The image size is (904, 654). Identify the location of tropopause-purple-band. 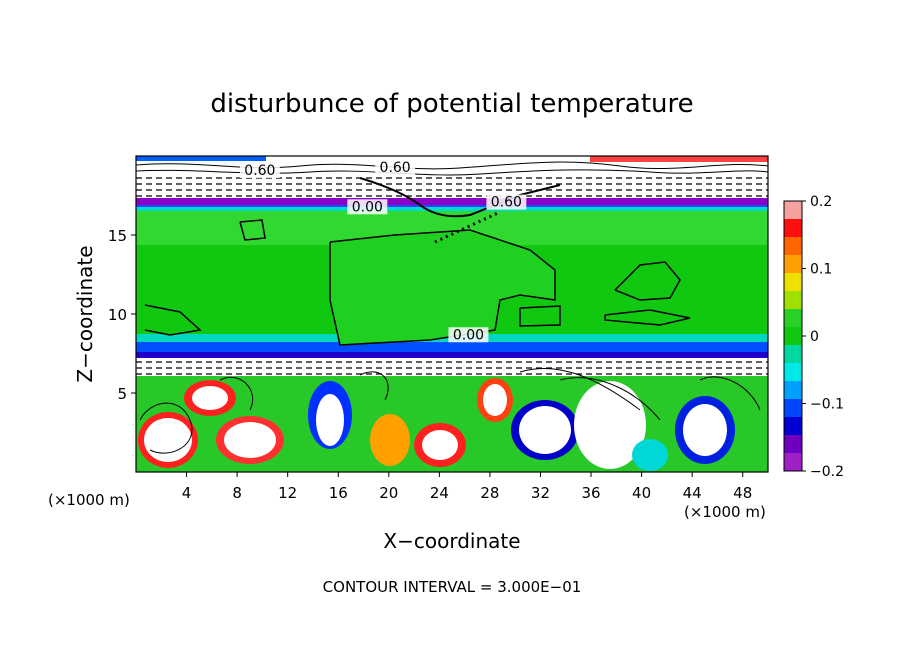
(452, 202).